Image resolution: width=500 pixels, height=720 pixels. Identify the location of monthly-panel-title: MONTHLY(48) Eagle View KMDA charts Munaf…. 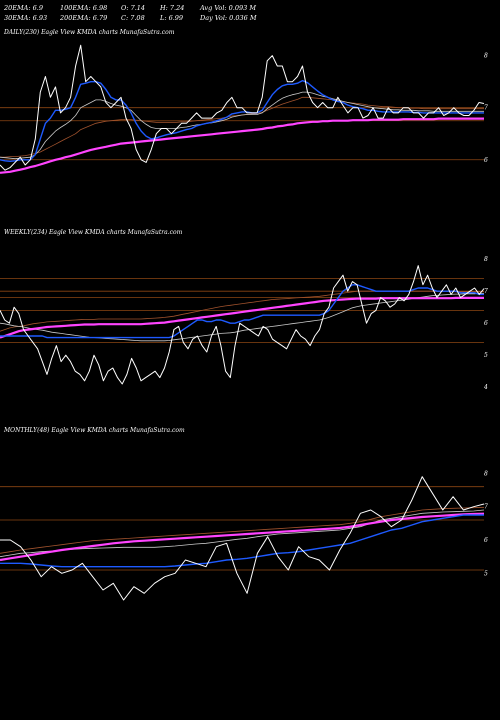
(94, 430).